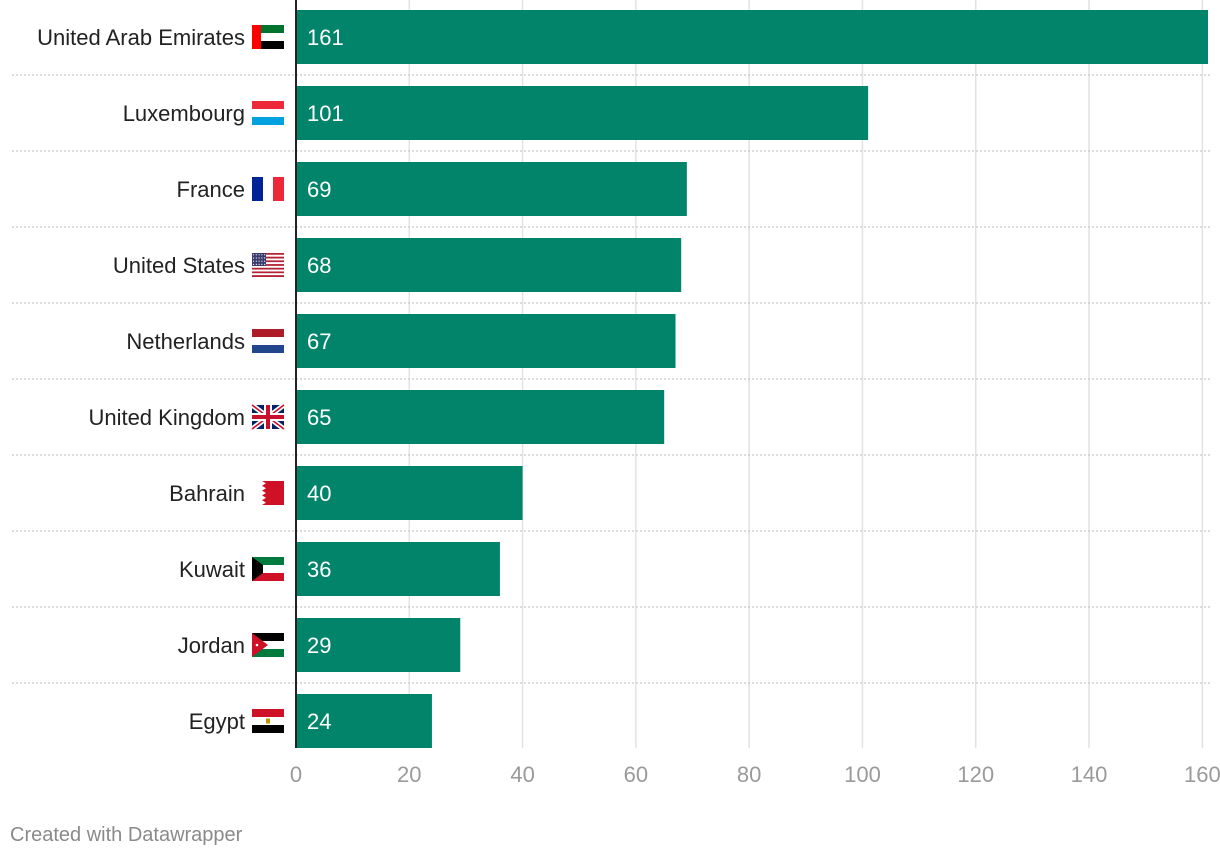 This screenshot has height=860, width=1220. I want to click on uae-flag-icon, so click(268, 37).